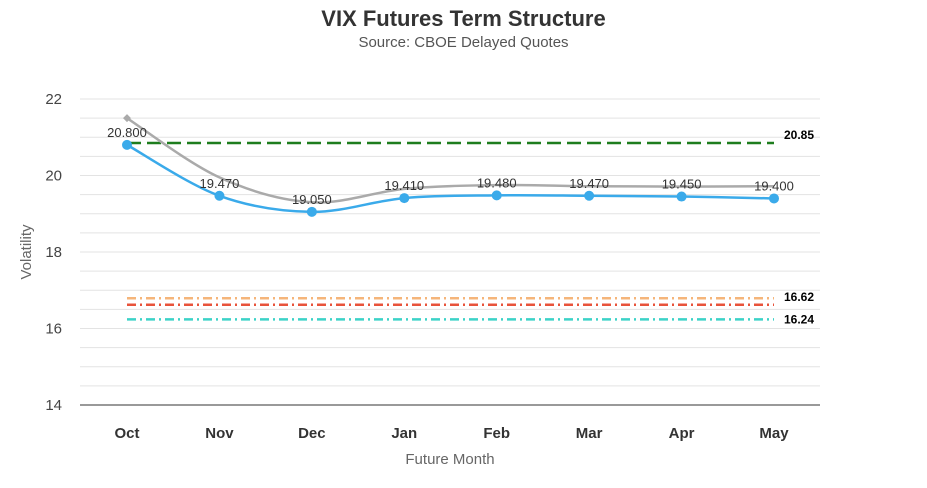 This screenshot has height=488, width=927. Describe the element at coordinates (799, 135) in the screenshot. I see `reference-line-label: 20.85` at that location.